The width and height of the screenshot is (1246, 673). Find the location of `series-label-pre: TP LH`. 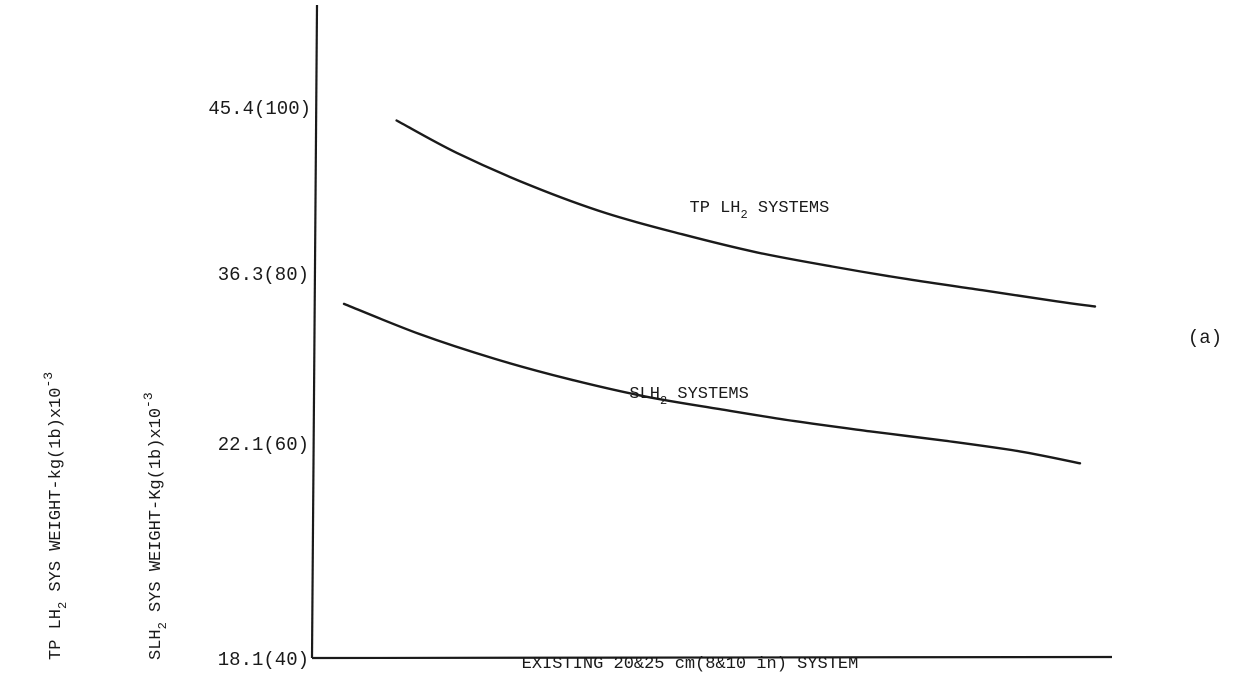

series-label-pre: TP LH is located at coordinates (715, 208).